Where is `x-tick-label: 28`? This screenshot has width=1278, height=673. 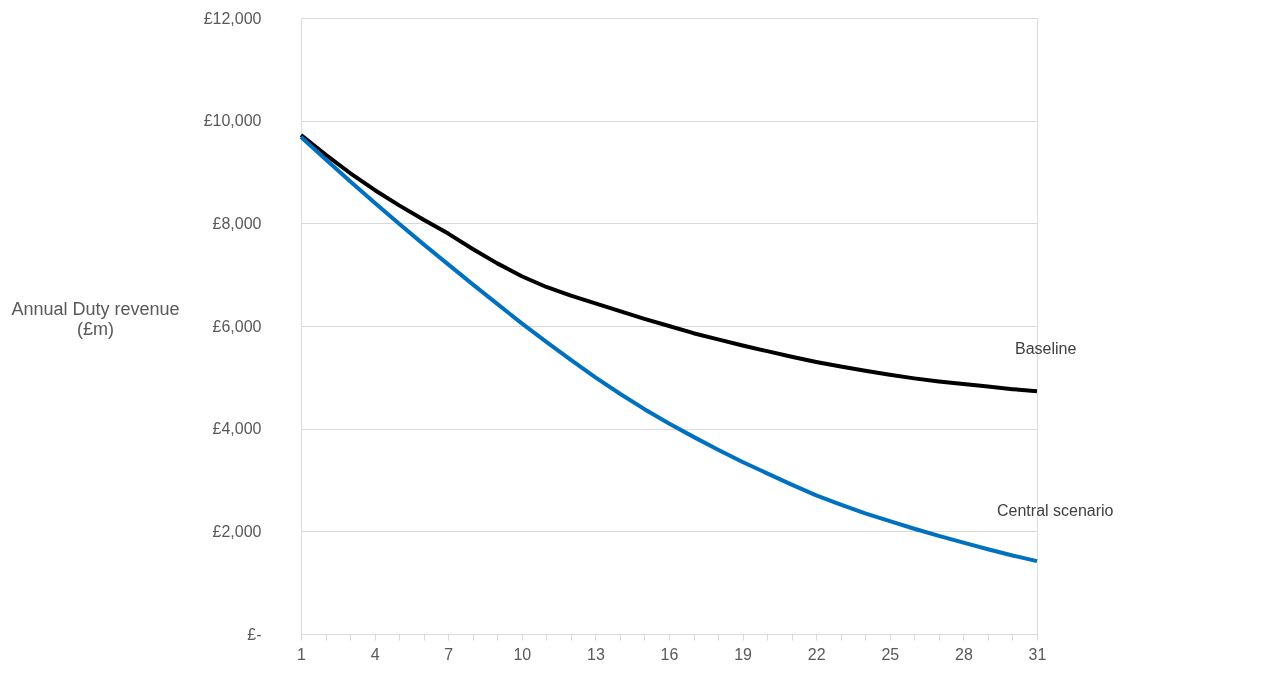
x-tick-label: 28 is located at coordinates (964, 654).